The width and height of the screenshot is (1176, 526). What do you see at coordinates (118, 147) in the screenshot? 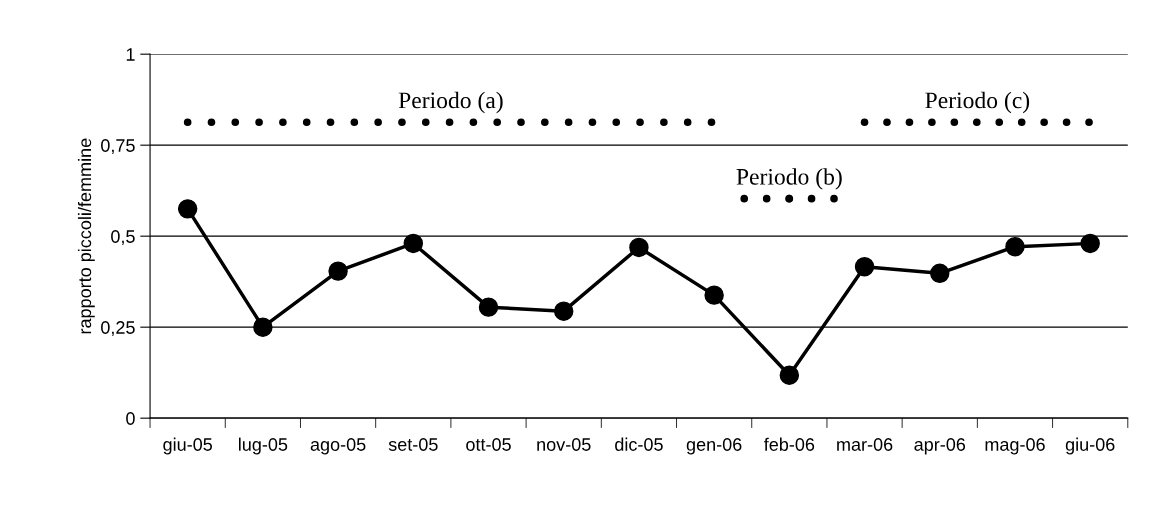
I see `y-tick-label: 0,75` at bounding box center [118, 147].